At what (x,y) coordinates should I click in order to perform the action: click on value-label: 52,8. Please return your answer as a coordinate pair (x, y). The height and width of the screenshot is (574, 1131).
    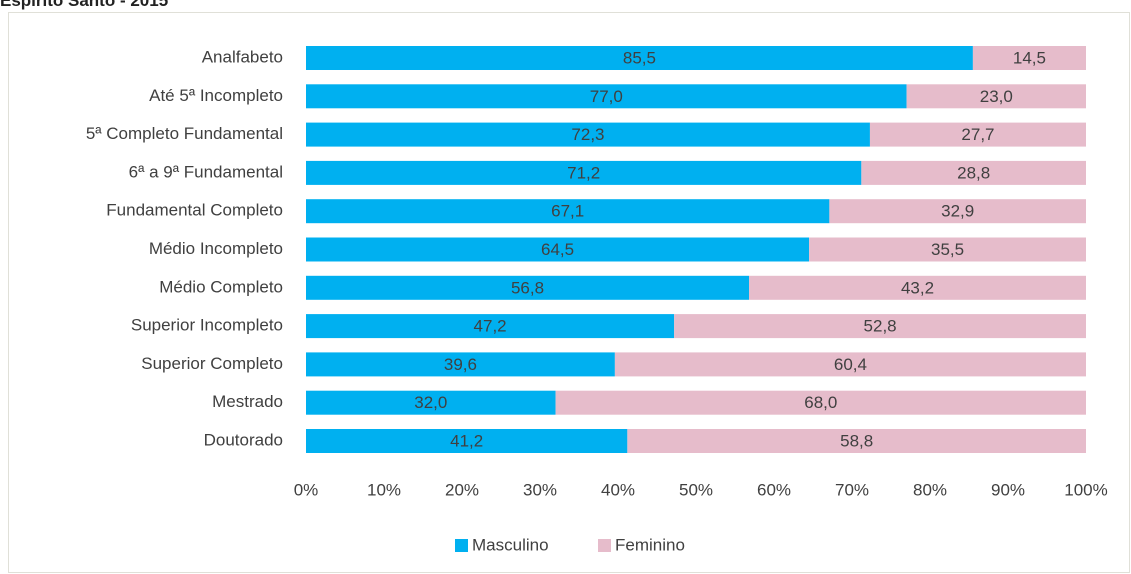
    Looking at the image, I should click on (880, 326).